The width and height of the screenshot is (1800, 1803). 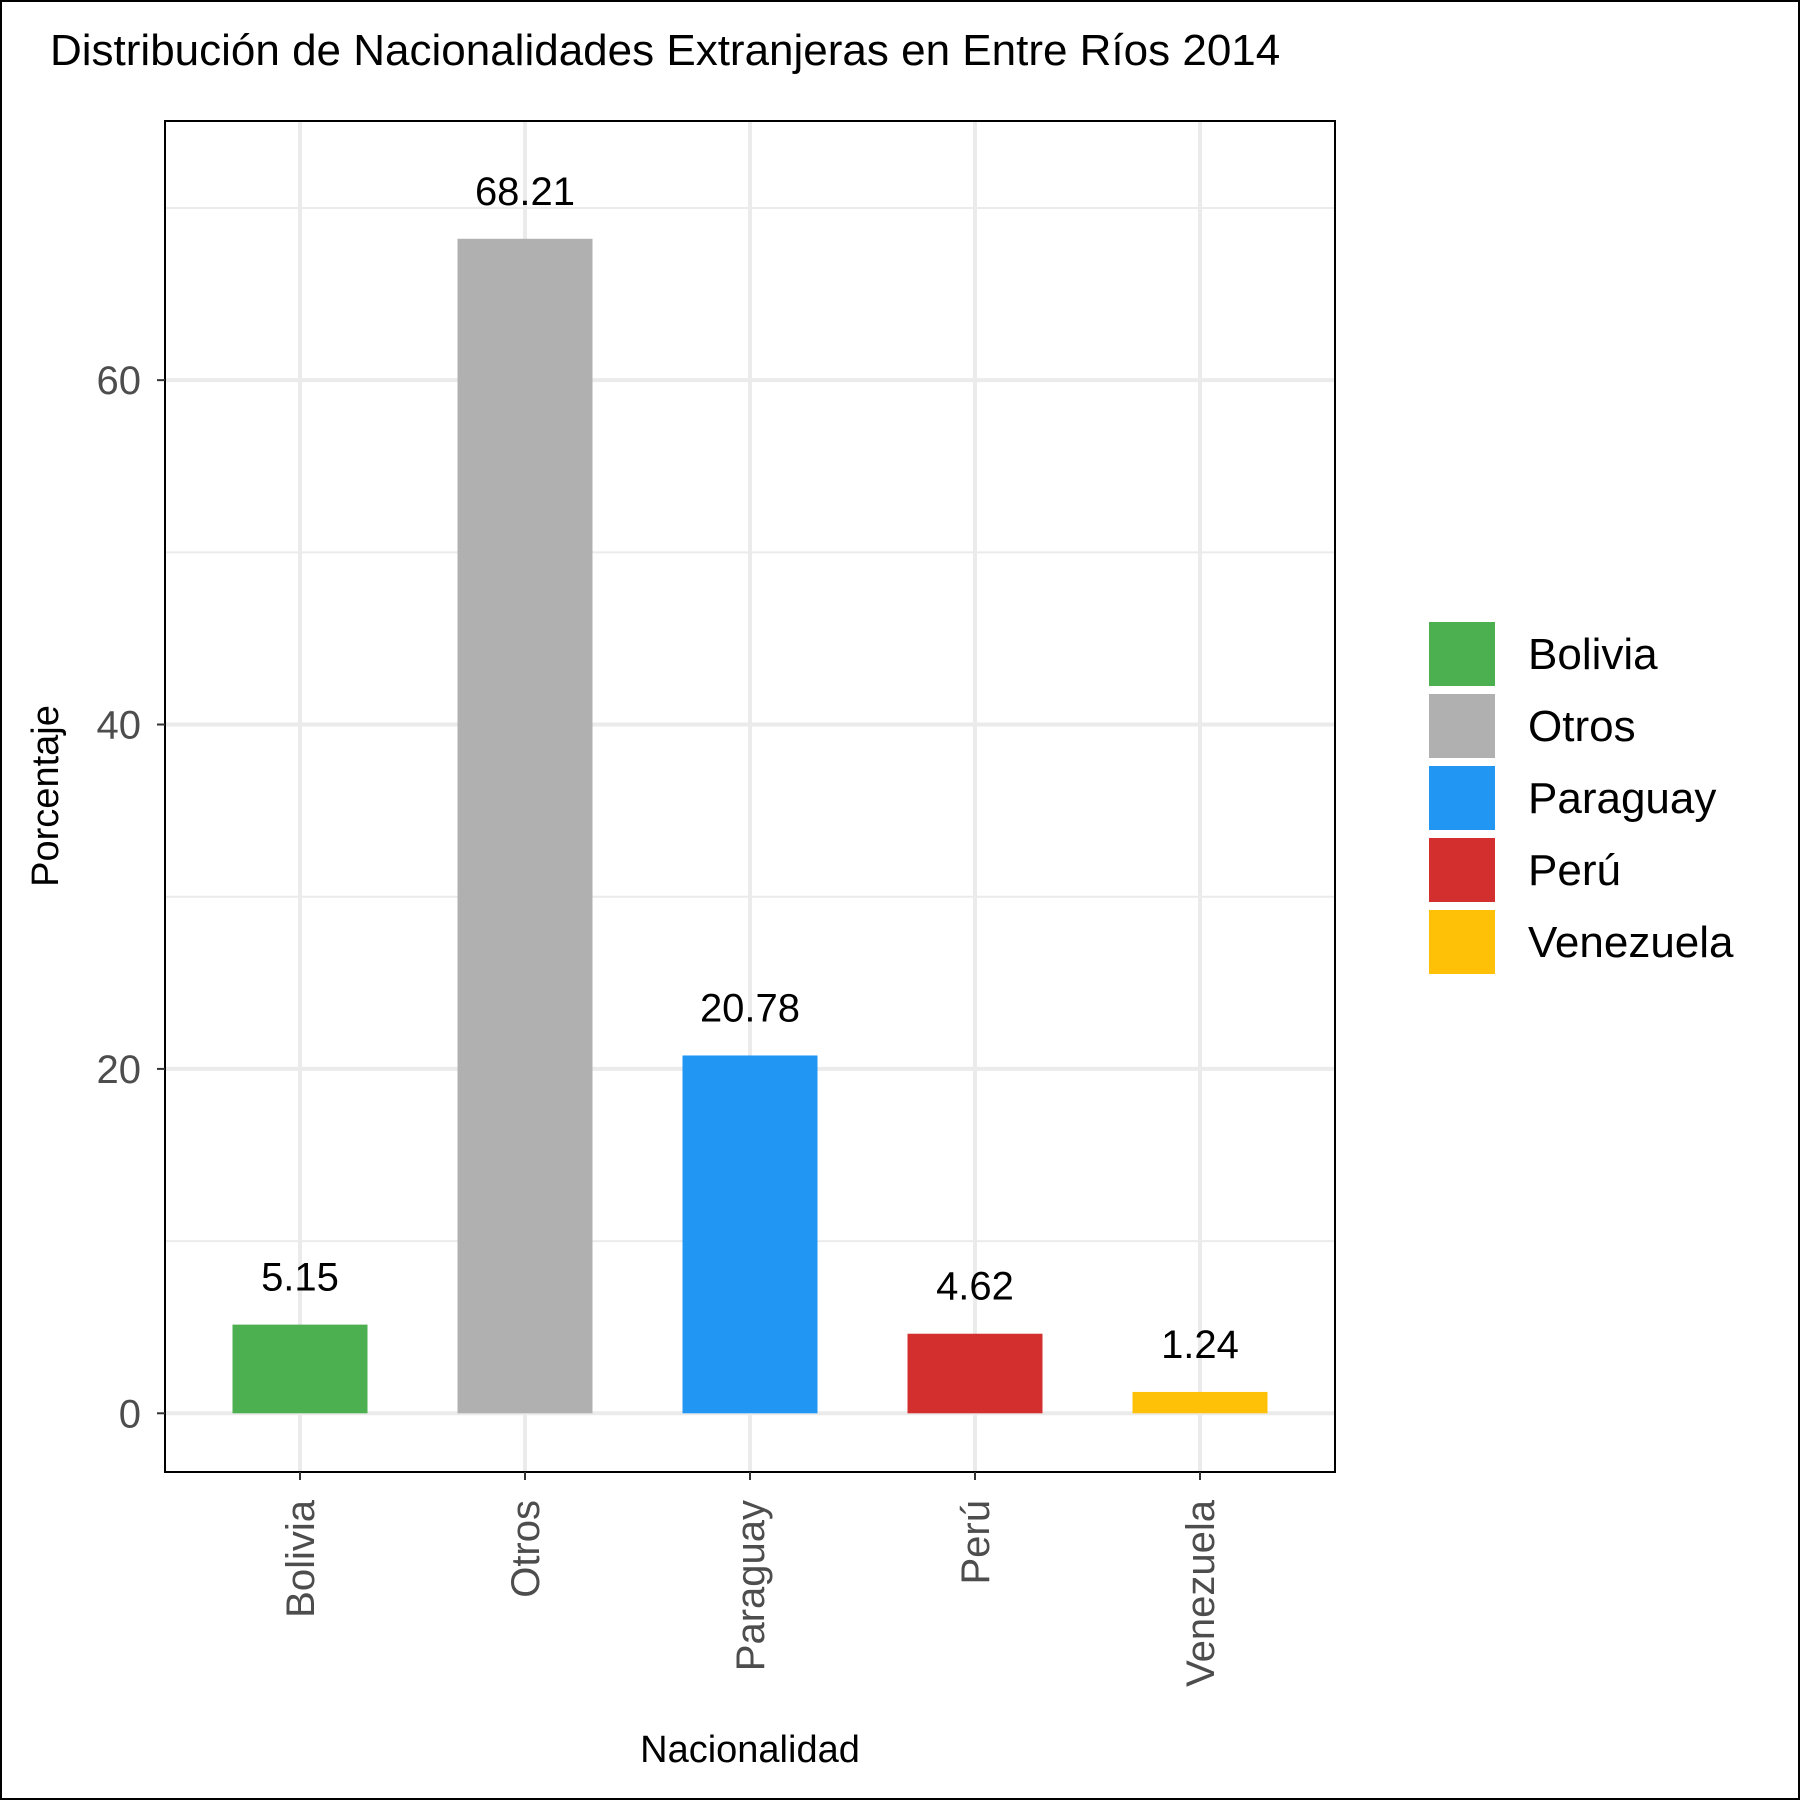 What do you see at coordinates (976, 1542) in the screenshot?
I see `x-tick-label: Perú` at bounding box center [976, 1542].